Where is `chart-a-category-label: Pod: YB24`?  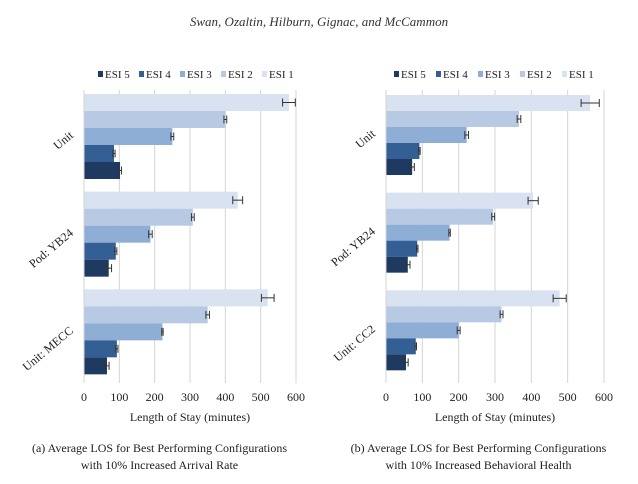 chart-a-category-label: Pod: YB24 is located at coordinates (51, 248).